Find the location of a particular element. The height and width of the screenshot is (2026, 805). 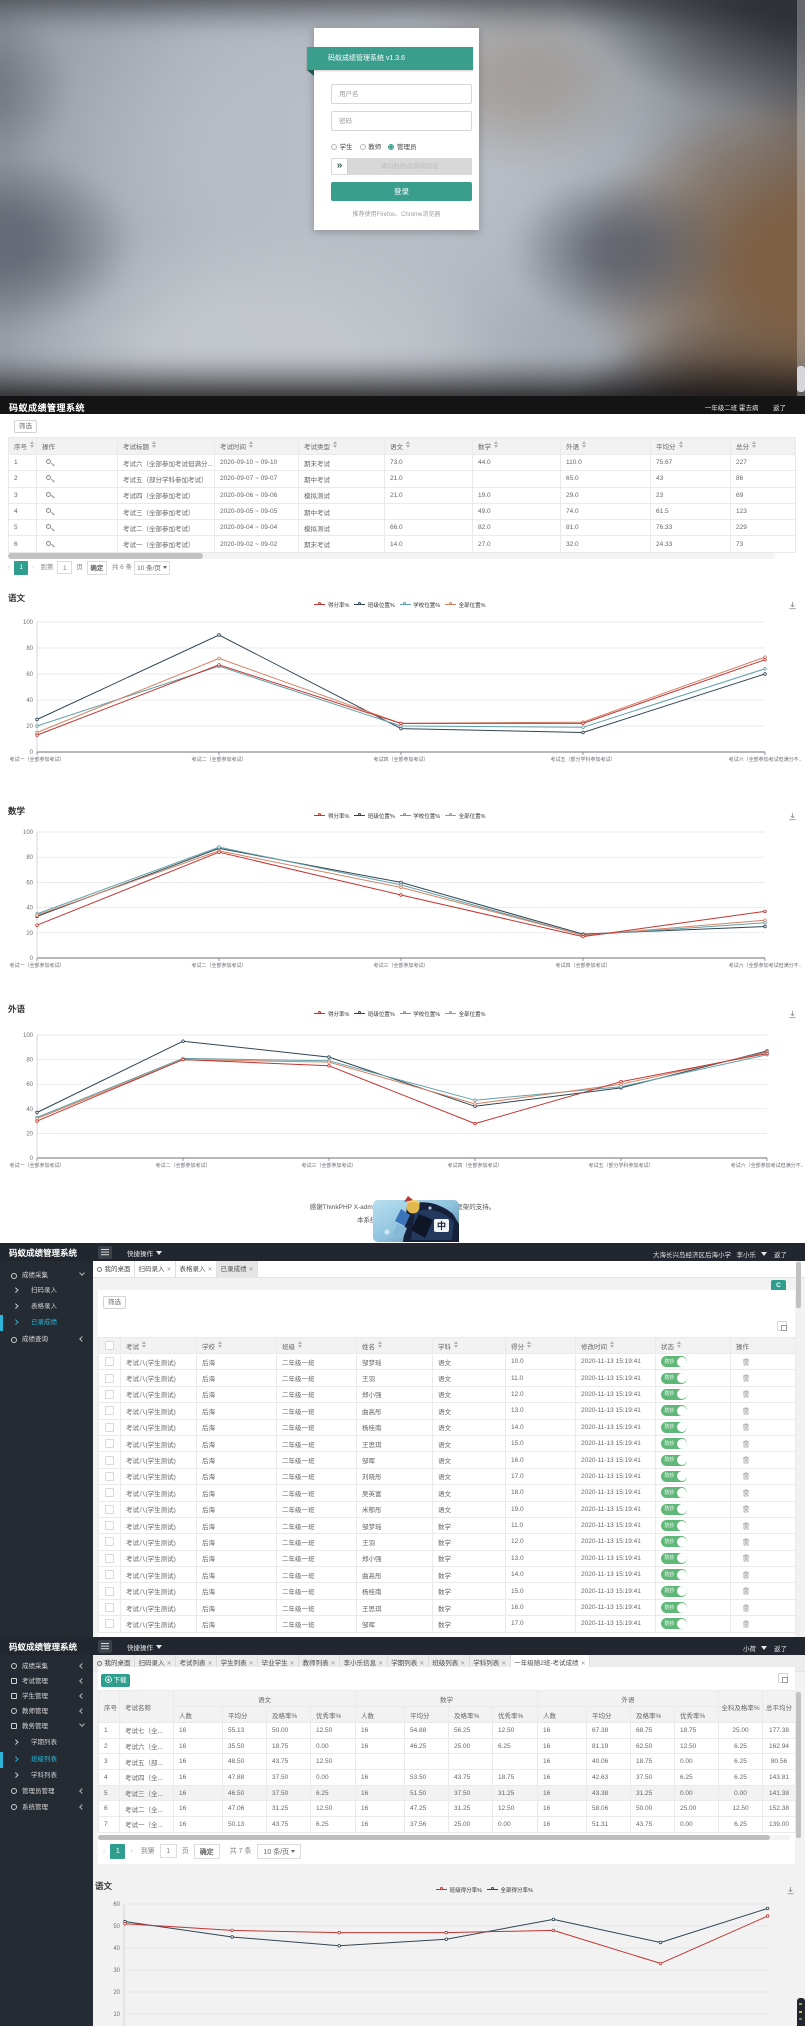

svg-text: 50 is located at coordinates (116, 1927).